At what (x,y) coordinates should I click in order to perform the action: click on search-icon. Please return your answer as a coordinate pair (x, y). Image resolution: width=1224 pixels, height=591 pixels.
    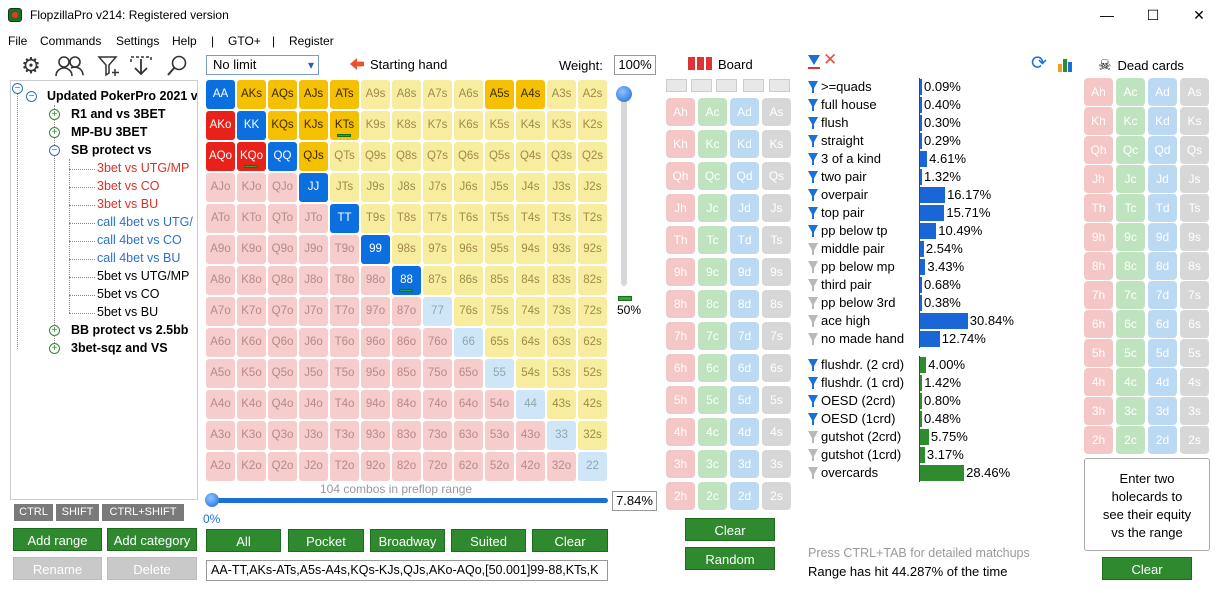
    Looking at the image, I should click on (177, 67).